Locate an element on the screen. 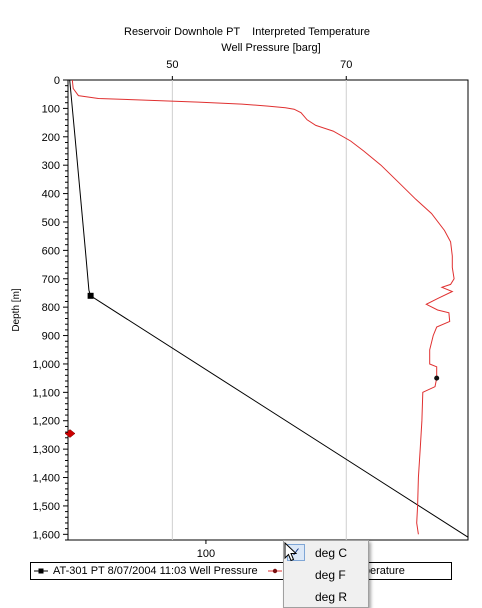  legend-swatch-interpreted-temperature is located at coordinates (275, 571).